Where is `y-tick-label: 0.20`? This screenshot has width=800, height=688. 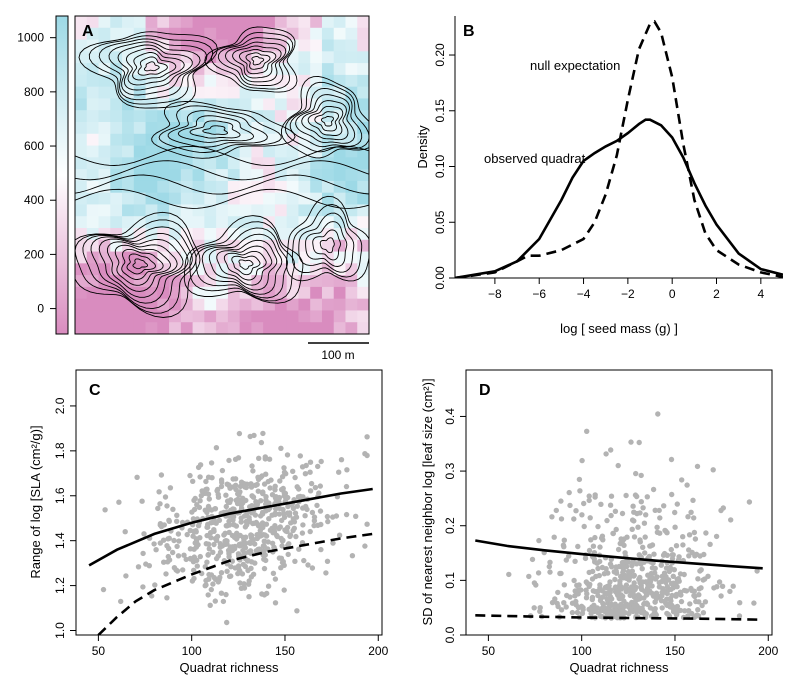 y-tick-label: 0.20 is located at coordinates (440, 55).